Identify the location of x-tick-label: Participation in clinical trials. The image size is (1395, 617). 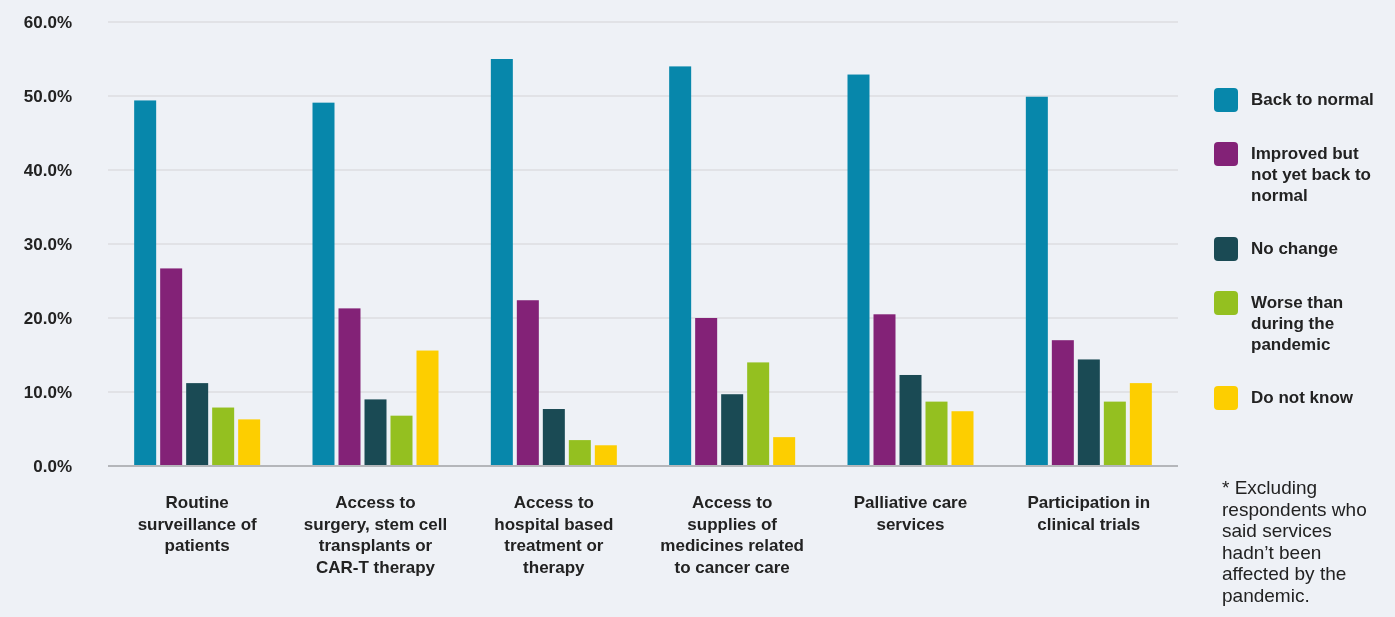
(1089, 513).